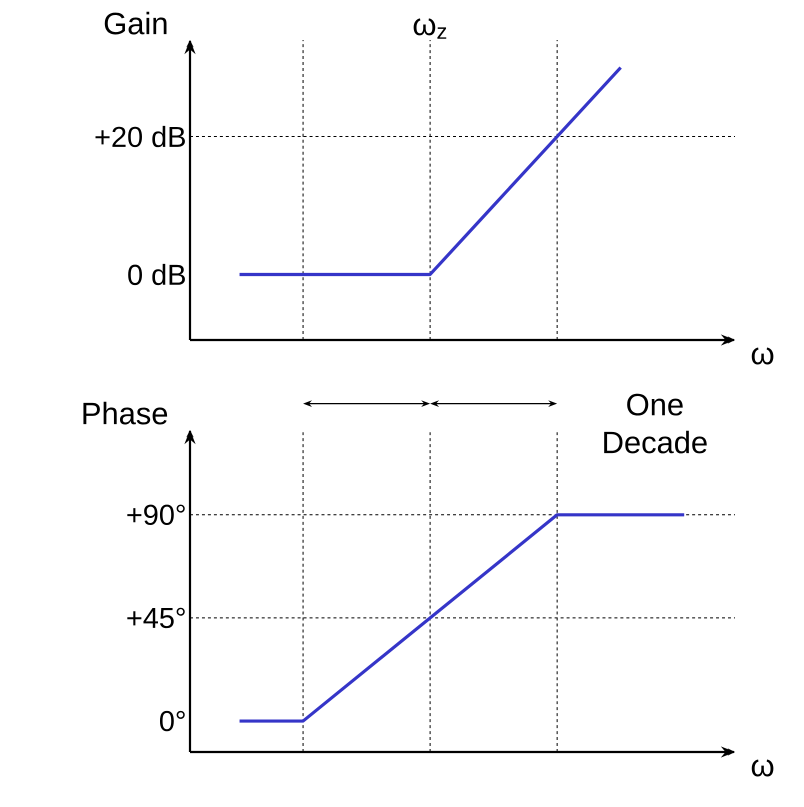 The height and width of the screenshot is (807, 804). I want to click on text: ω$_{z}$, so click(430, 28).